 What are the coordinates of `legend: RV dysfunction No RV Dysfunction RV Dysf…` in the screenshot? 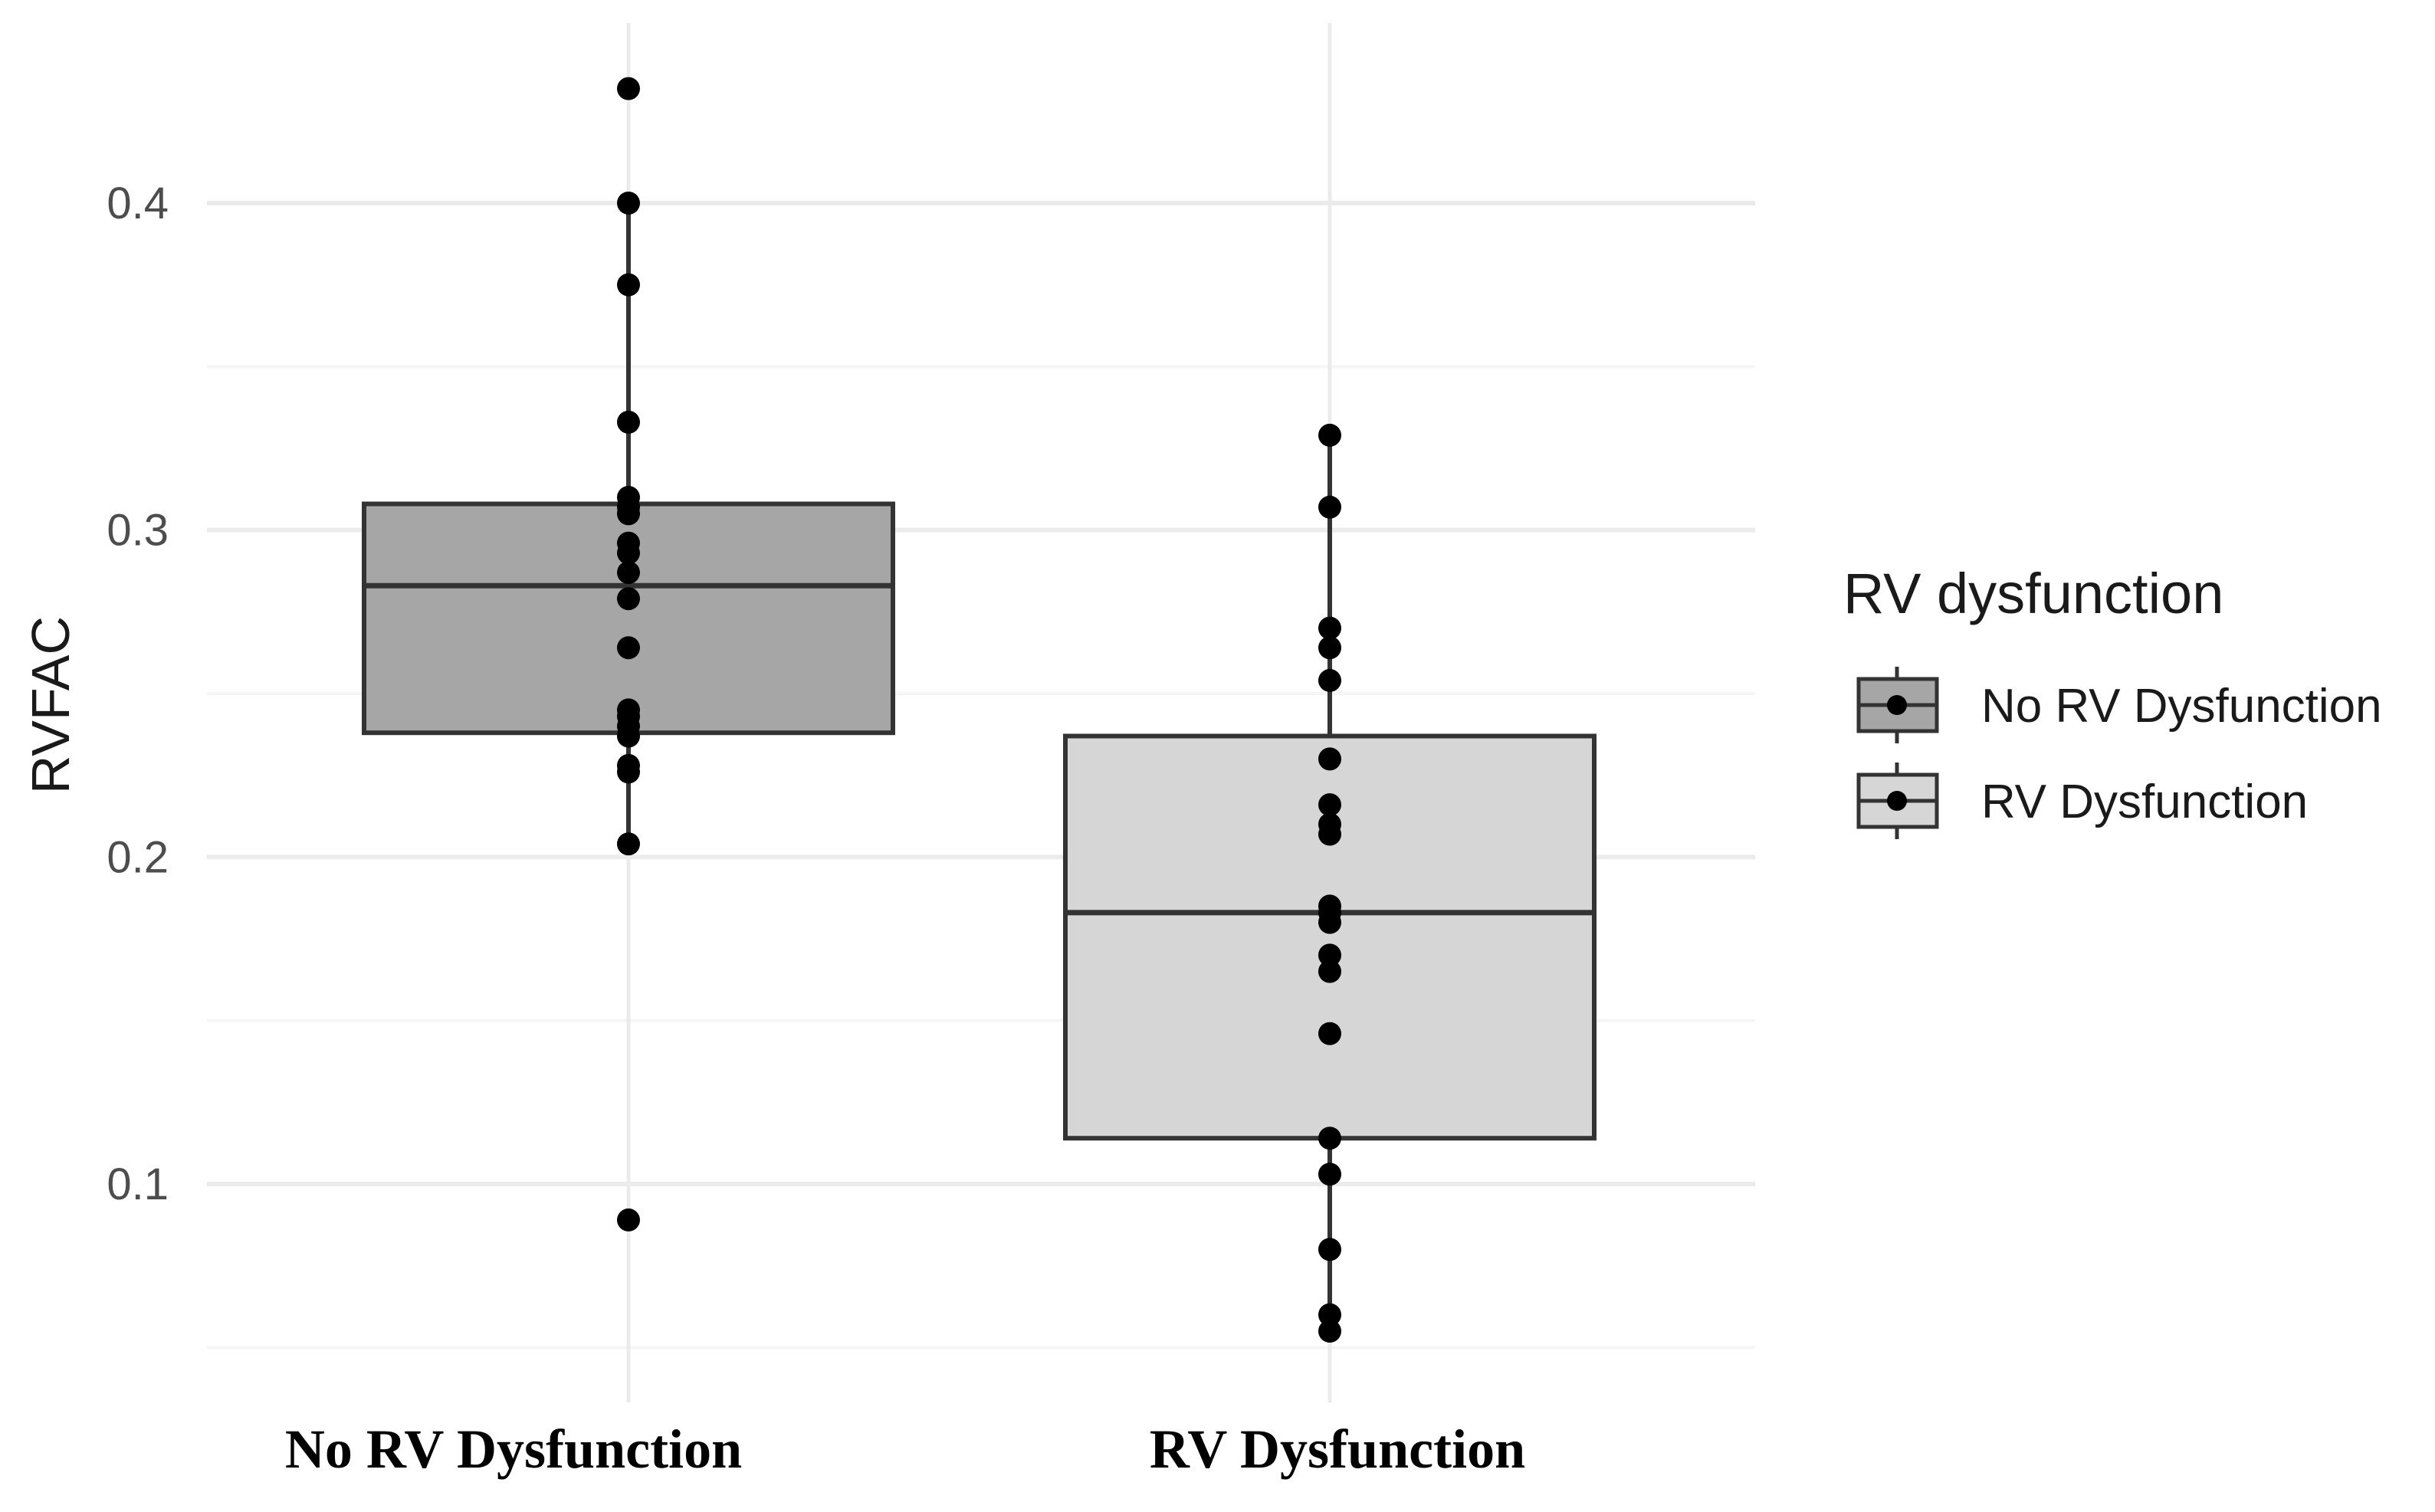 It's located at (2112, 701).